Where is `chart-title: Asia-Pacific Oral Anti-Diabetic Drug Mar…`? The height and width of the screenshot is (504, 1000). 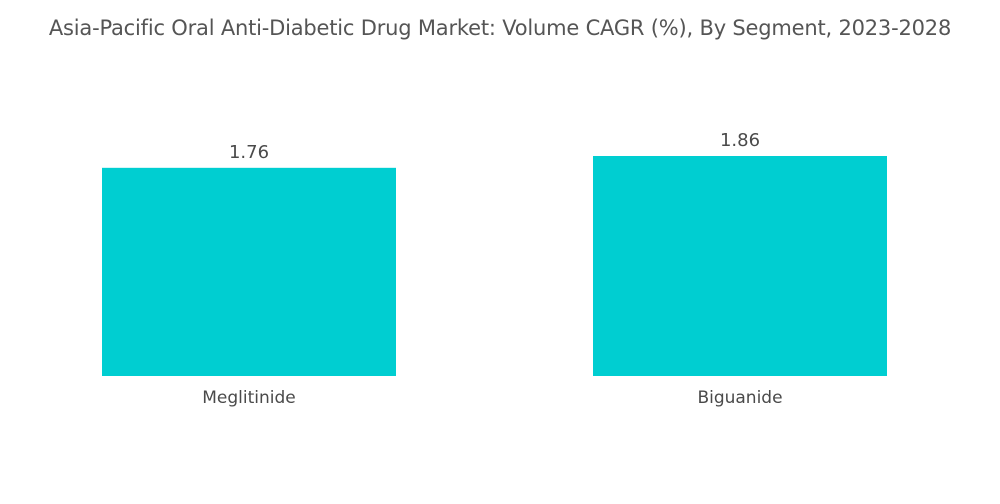
chart-title: Asia-Pacific Oral Anti-Diabetic Drug Mar… is located at coordinates (500, 28).